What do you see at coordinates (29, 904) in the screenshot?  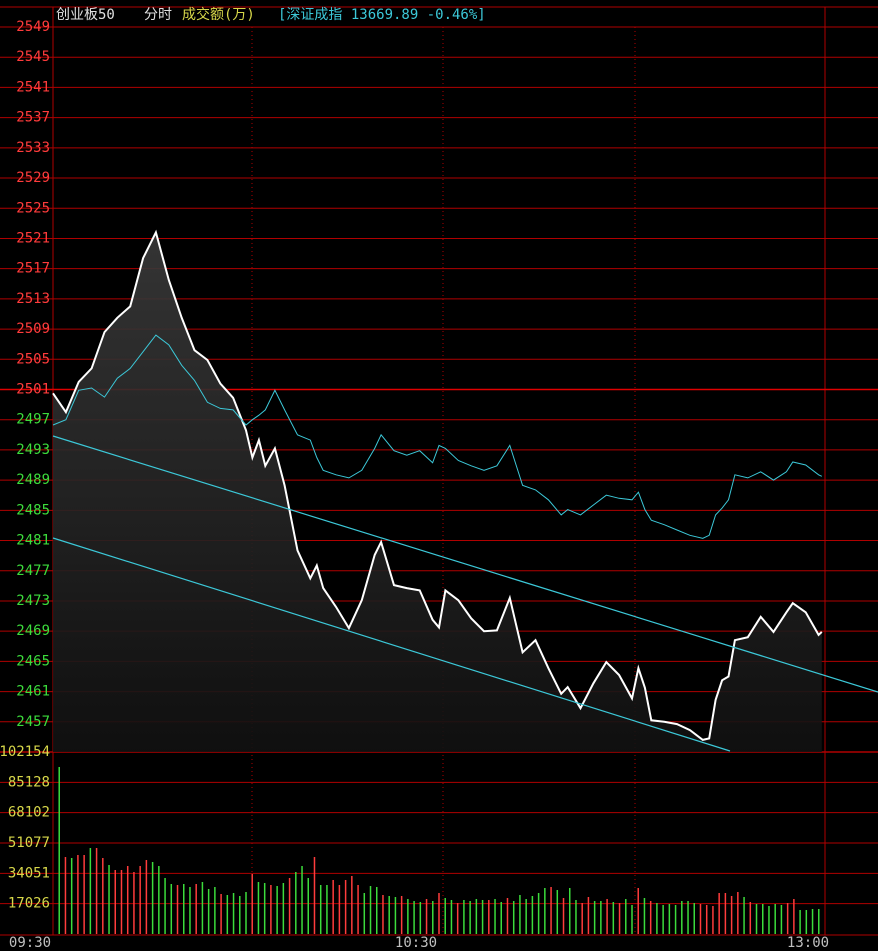 I see `y-tick-label: 17026` at bounding box center [29, 904].